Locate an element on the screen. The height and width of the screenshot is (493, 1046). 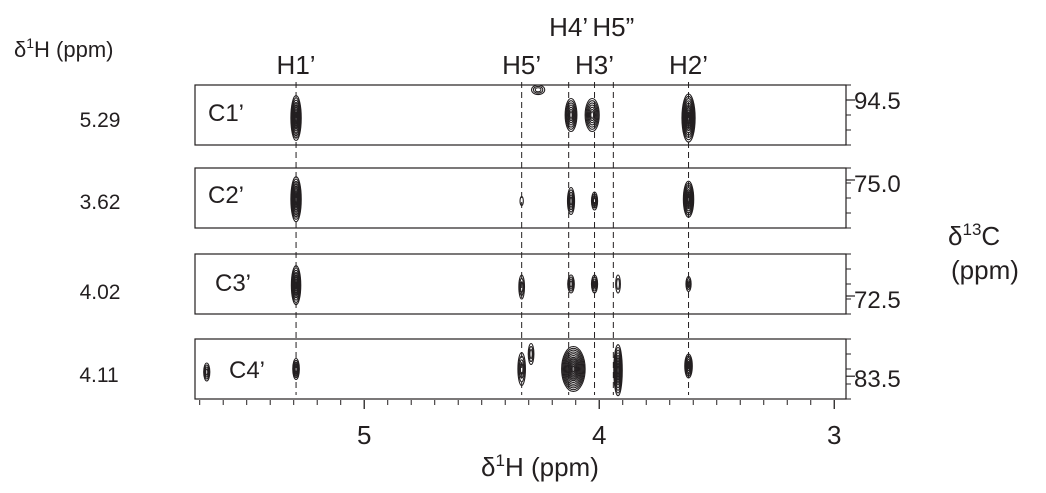
column-label: H5’ is located at coordinates (521, 65).